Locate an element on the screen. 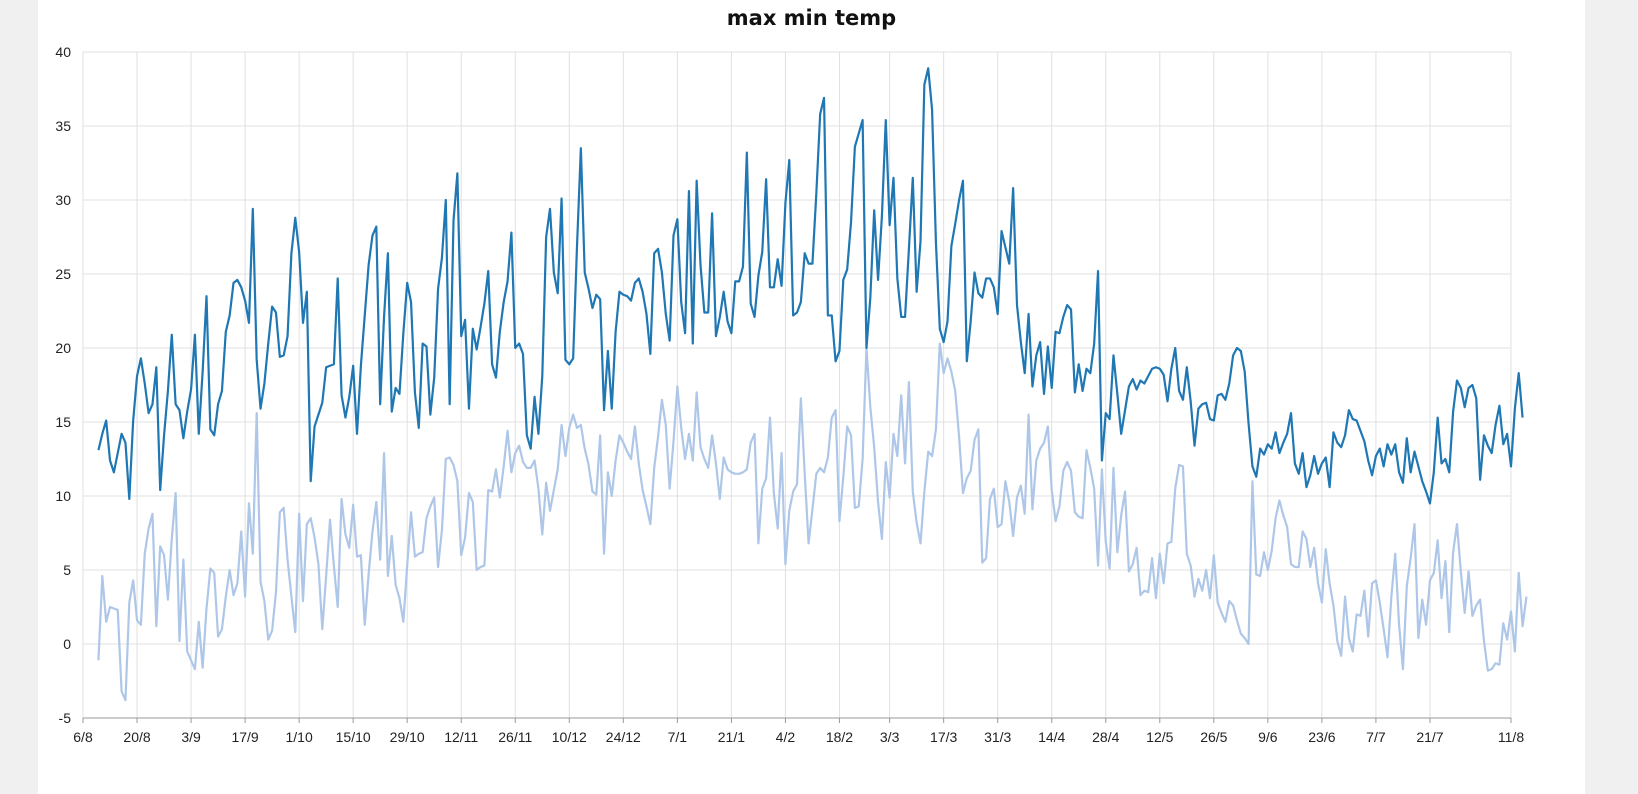 This screenshot has height=794, width=1638. x-tick-label: 24/12 is located at coordinates (623, 737).